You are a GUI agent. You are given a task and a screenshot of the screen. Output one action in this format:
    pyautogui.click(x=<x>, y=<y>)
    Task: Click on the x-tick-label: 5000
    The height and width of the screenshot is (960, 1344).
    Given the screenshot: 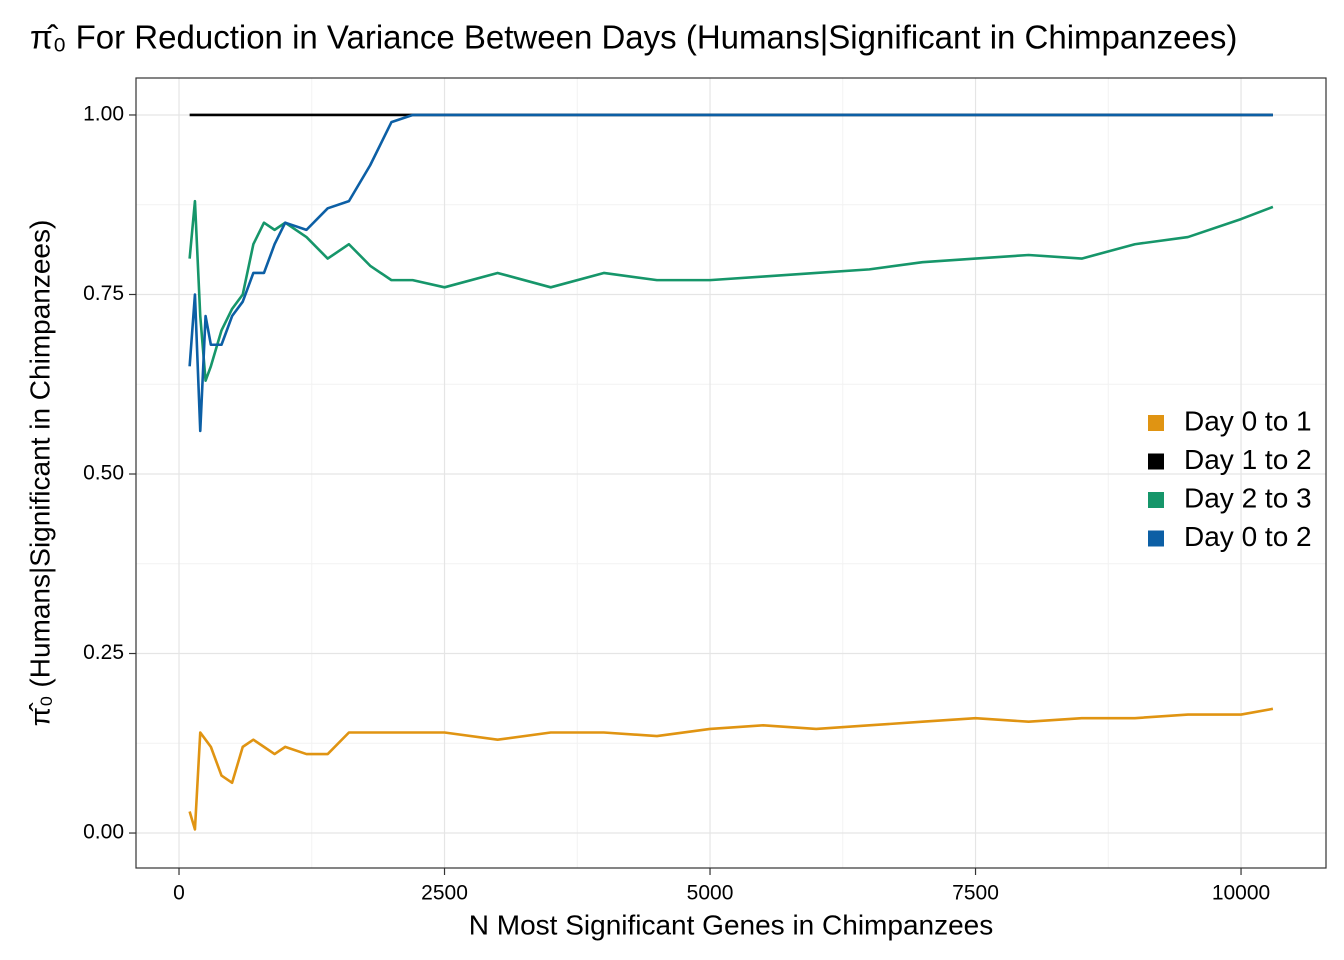 What is the action you would take?
    pyautogui.click(x=710, y=893)
    